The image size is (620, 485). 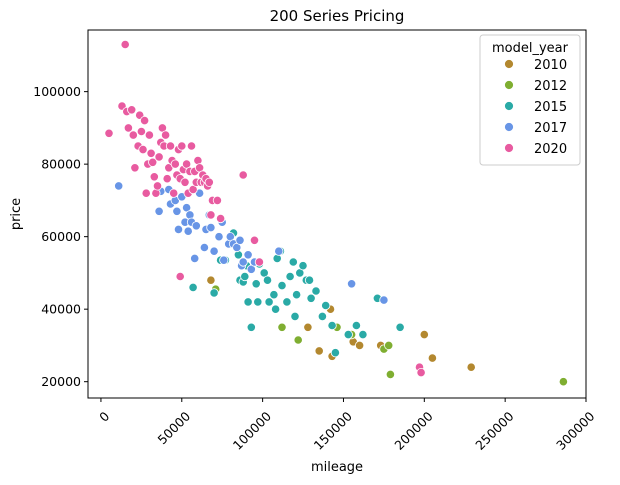 What do you see at coordinates (337, 16) in the screenshot?
I see `chart-title: 200 Series Pricing` at bounding box center [337, 16].